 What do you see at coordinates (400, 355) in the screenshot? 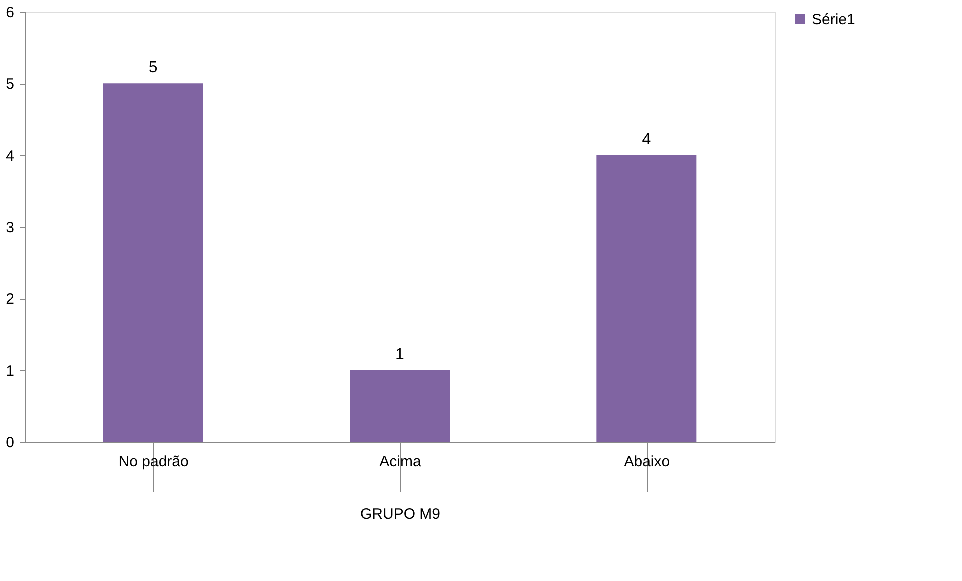
I see `data-label: 1` at bounding box center [400, 355].